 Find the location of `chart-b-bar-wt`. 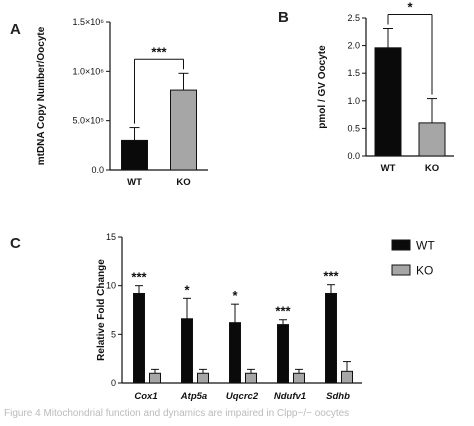

chart-b-bar-wt is located at coordinates (388, 102).